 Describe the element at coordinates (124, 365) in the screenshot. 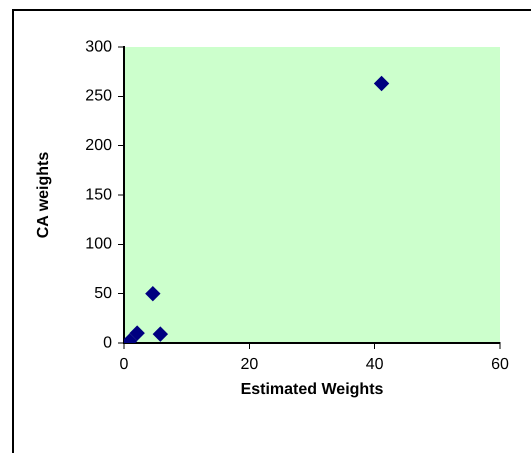

I see `x-tick-label: 0` at that location.